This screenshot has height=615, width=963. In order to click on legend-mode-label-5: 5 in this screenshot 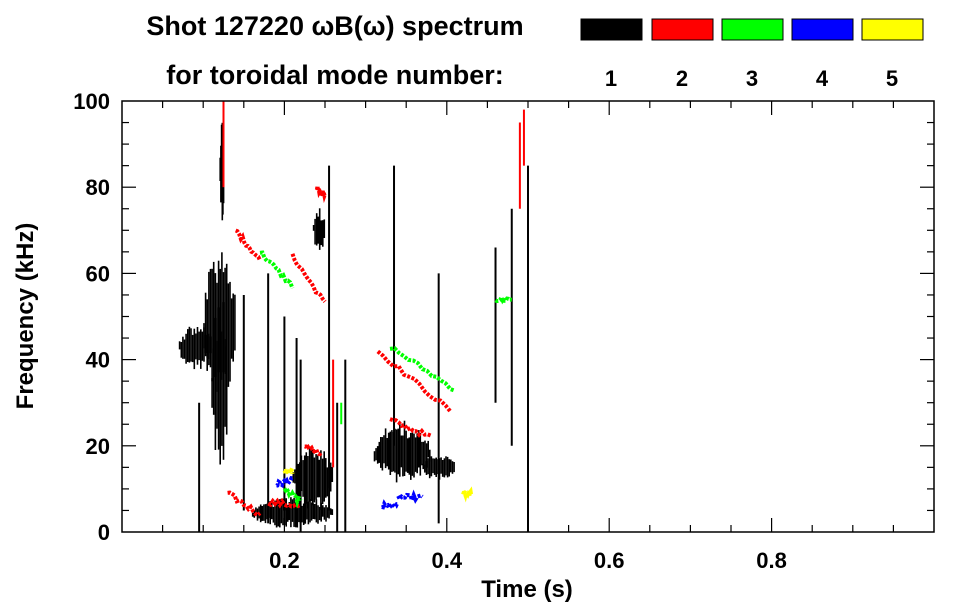, I will do `click(892, 78)`.